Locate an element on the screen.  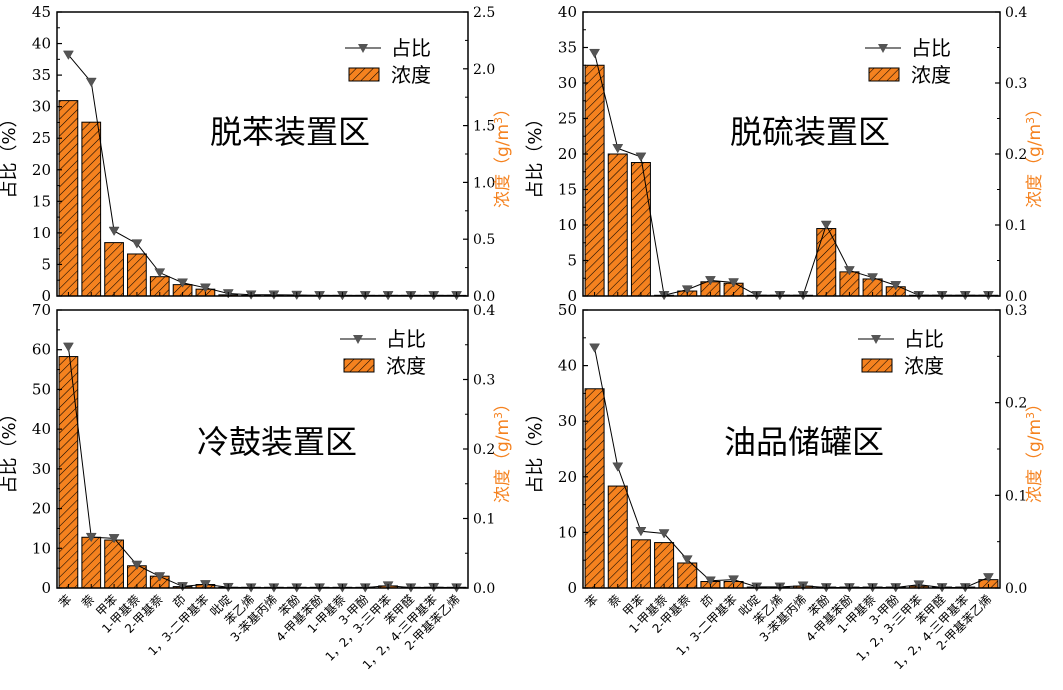
left-tick-label: 35 is located at coordinates (41, 75).